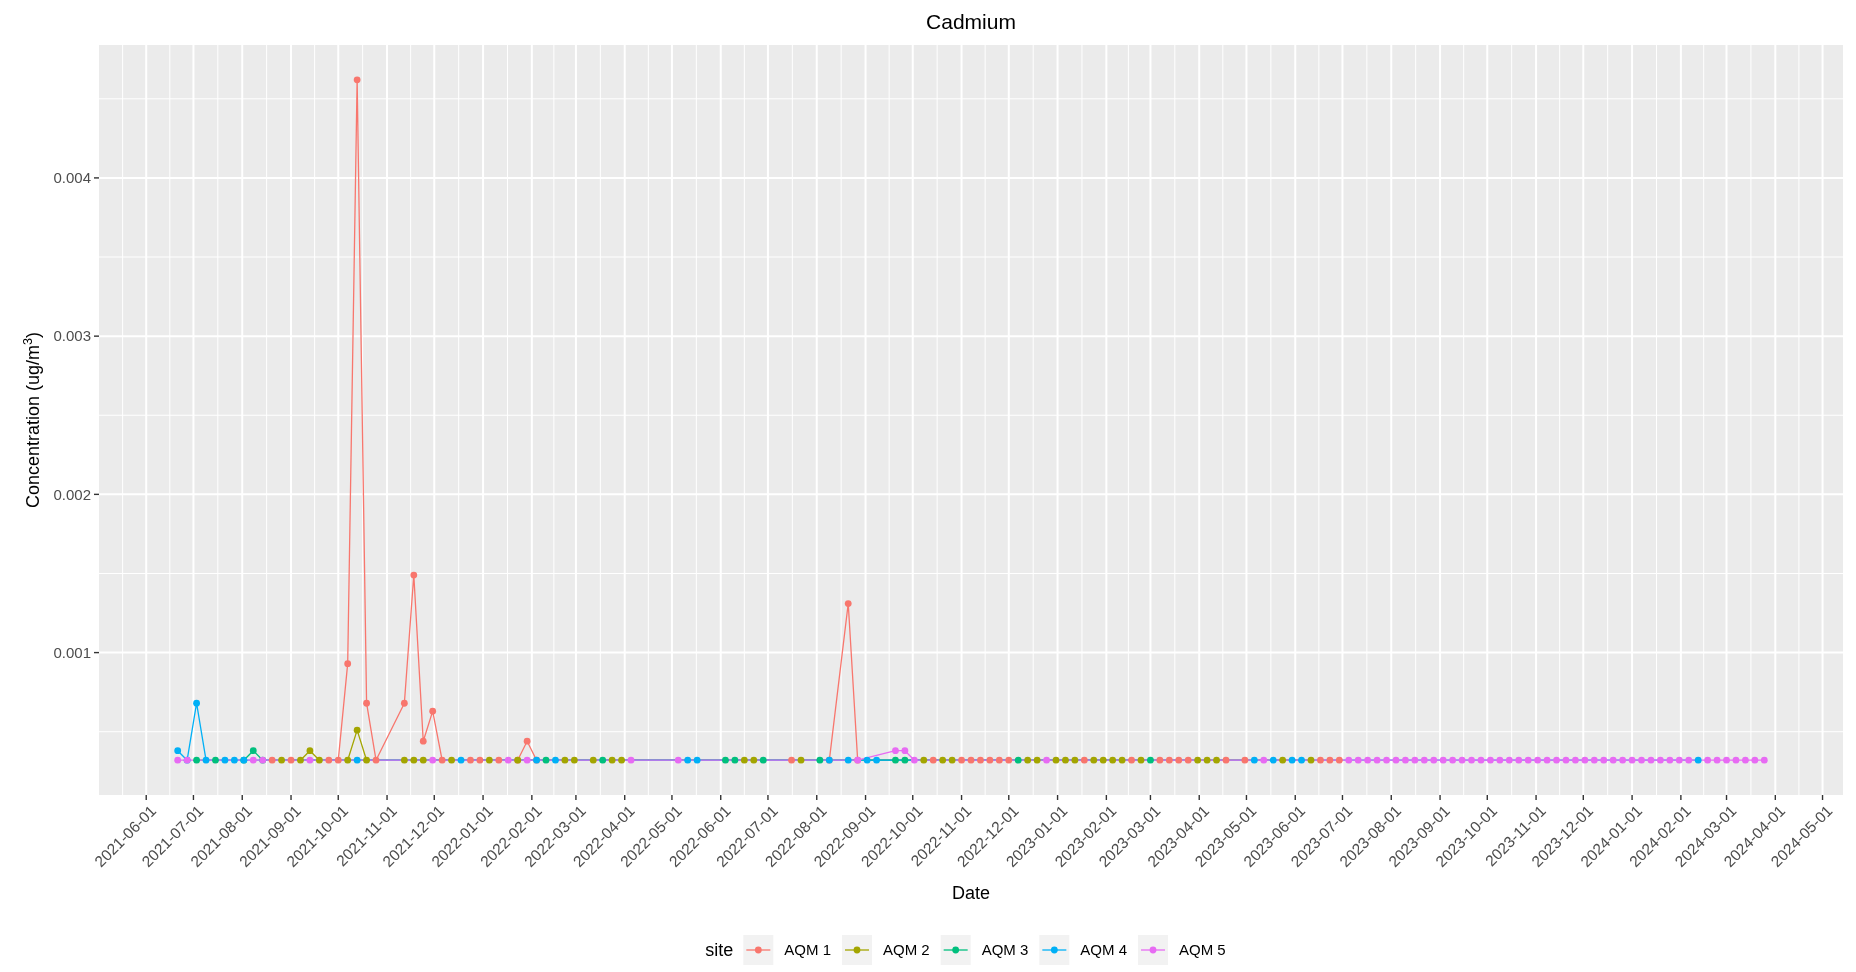  What do you see at coordinates (971, 893) in the screenshot?
I see `x-axis-title: Date` at bounding box center [971, 893].